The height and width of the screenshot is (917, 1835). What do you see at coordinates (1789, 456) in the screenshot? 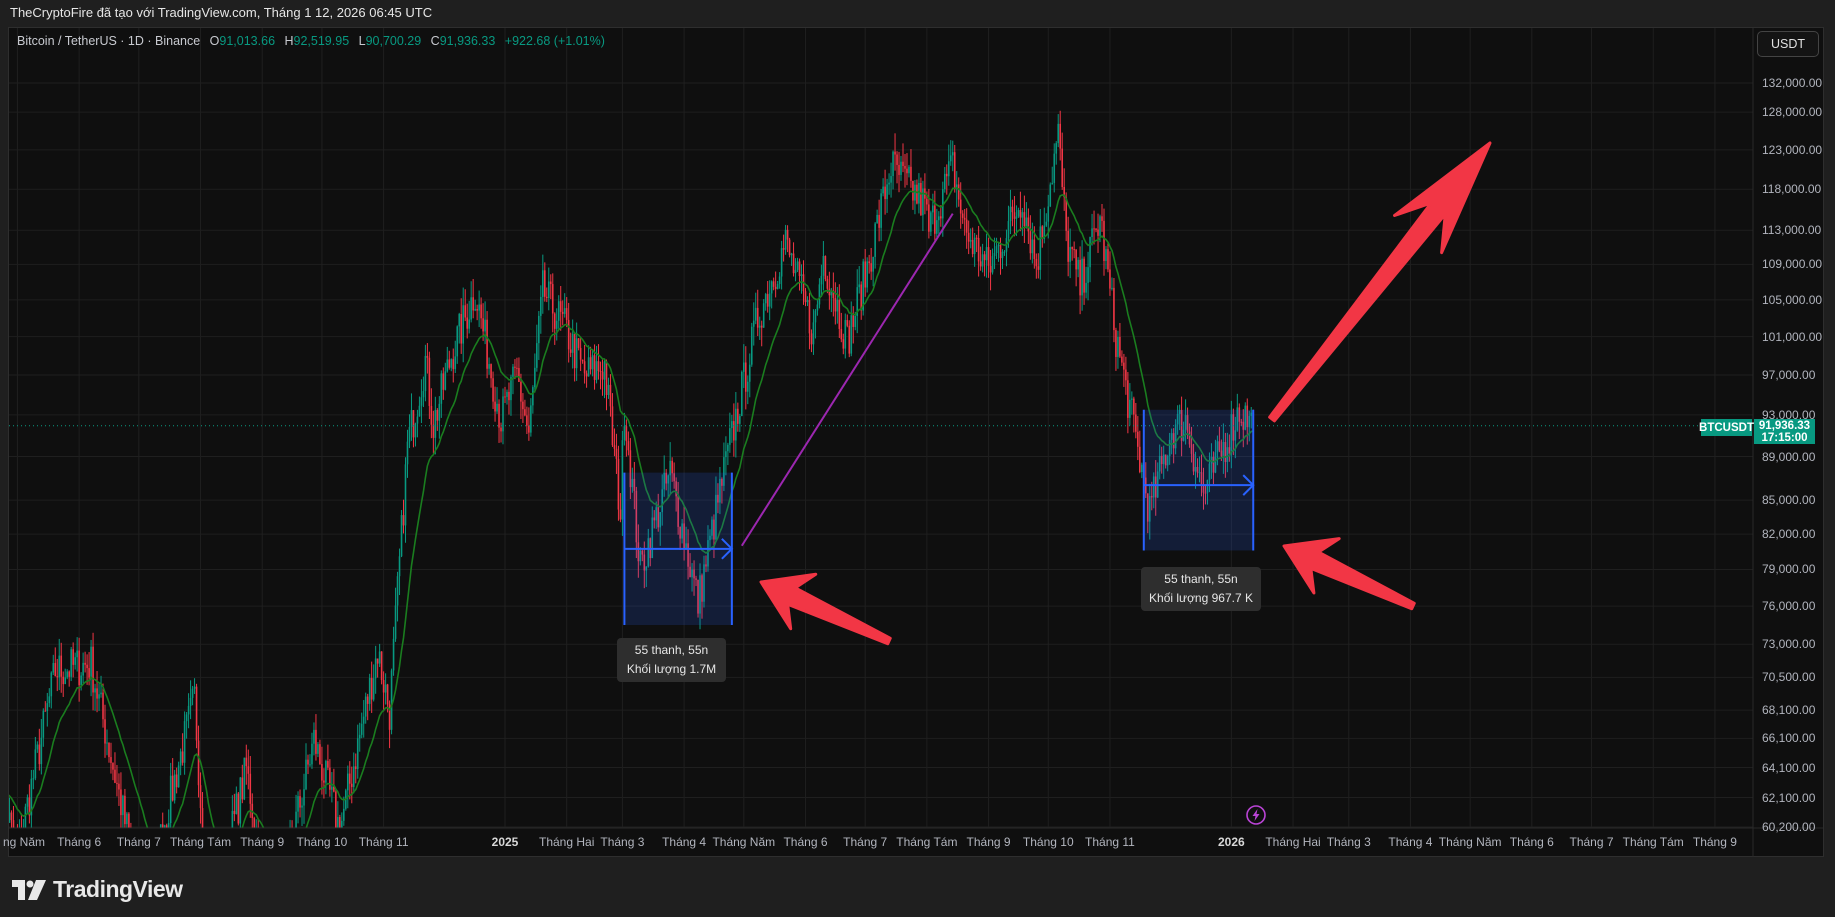
I see `price-tick: 89,000.00` at bounding box center [1789, 456].